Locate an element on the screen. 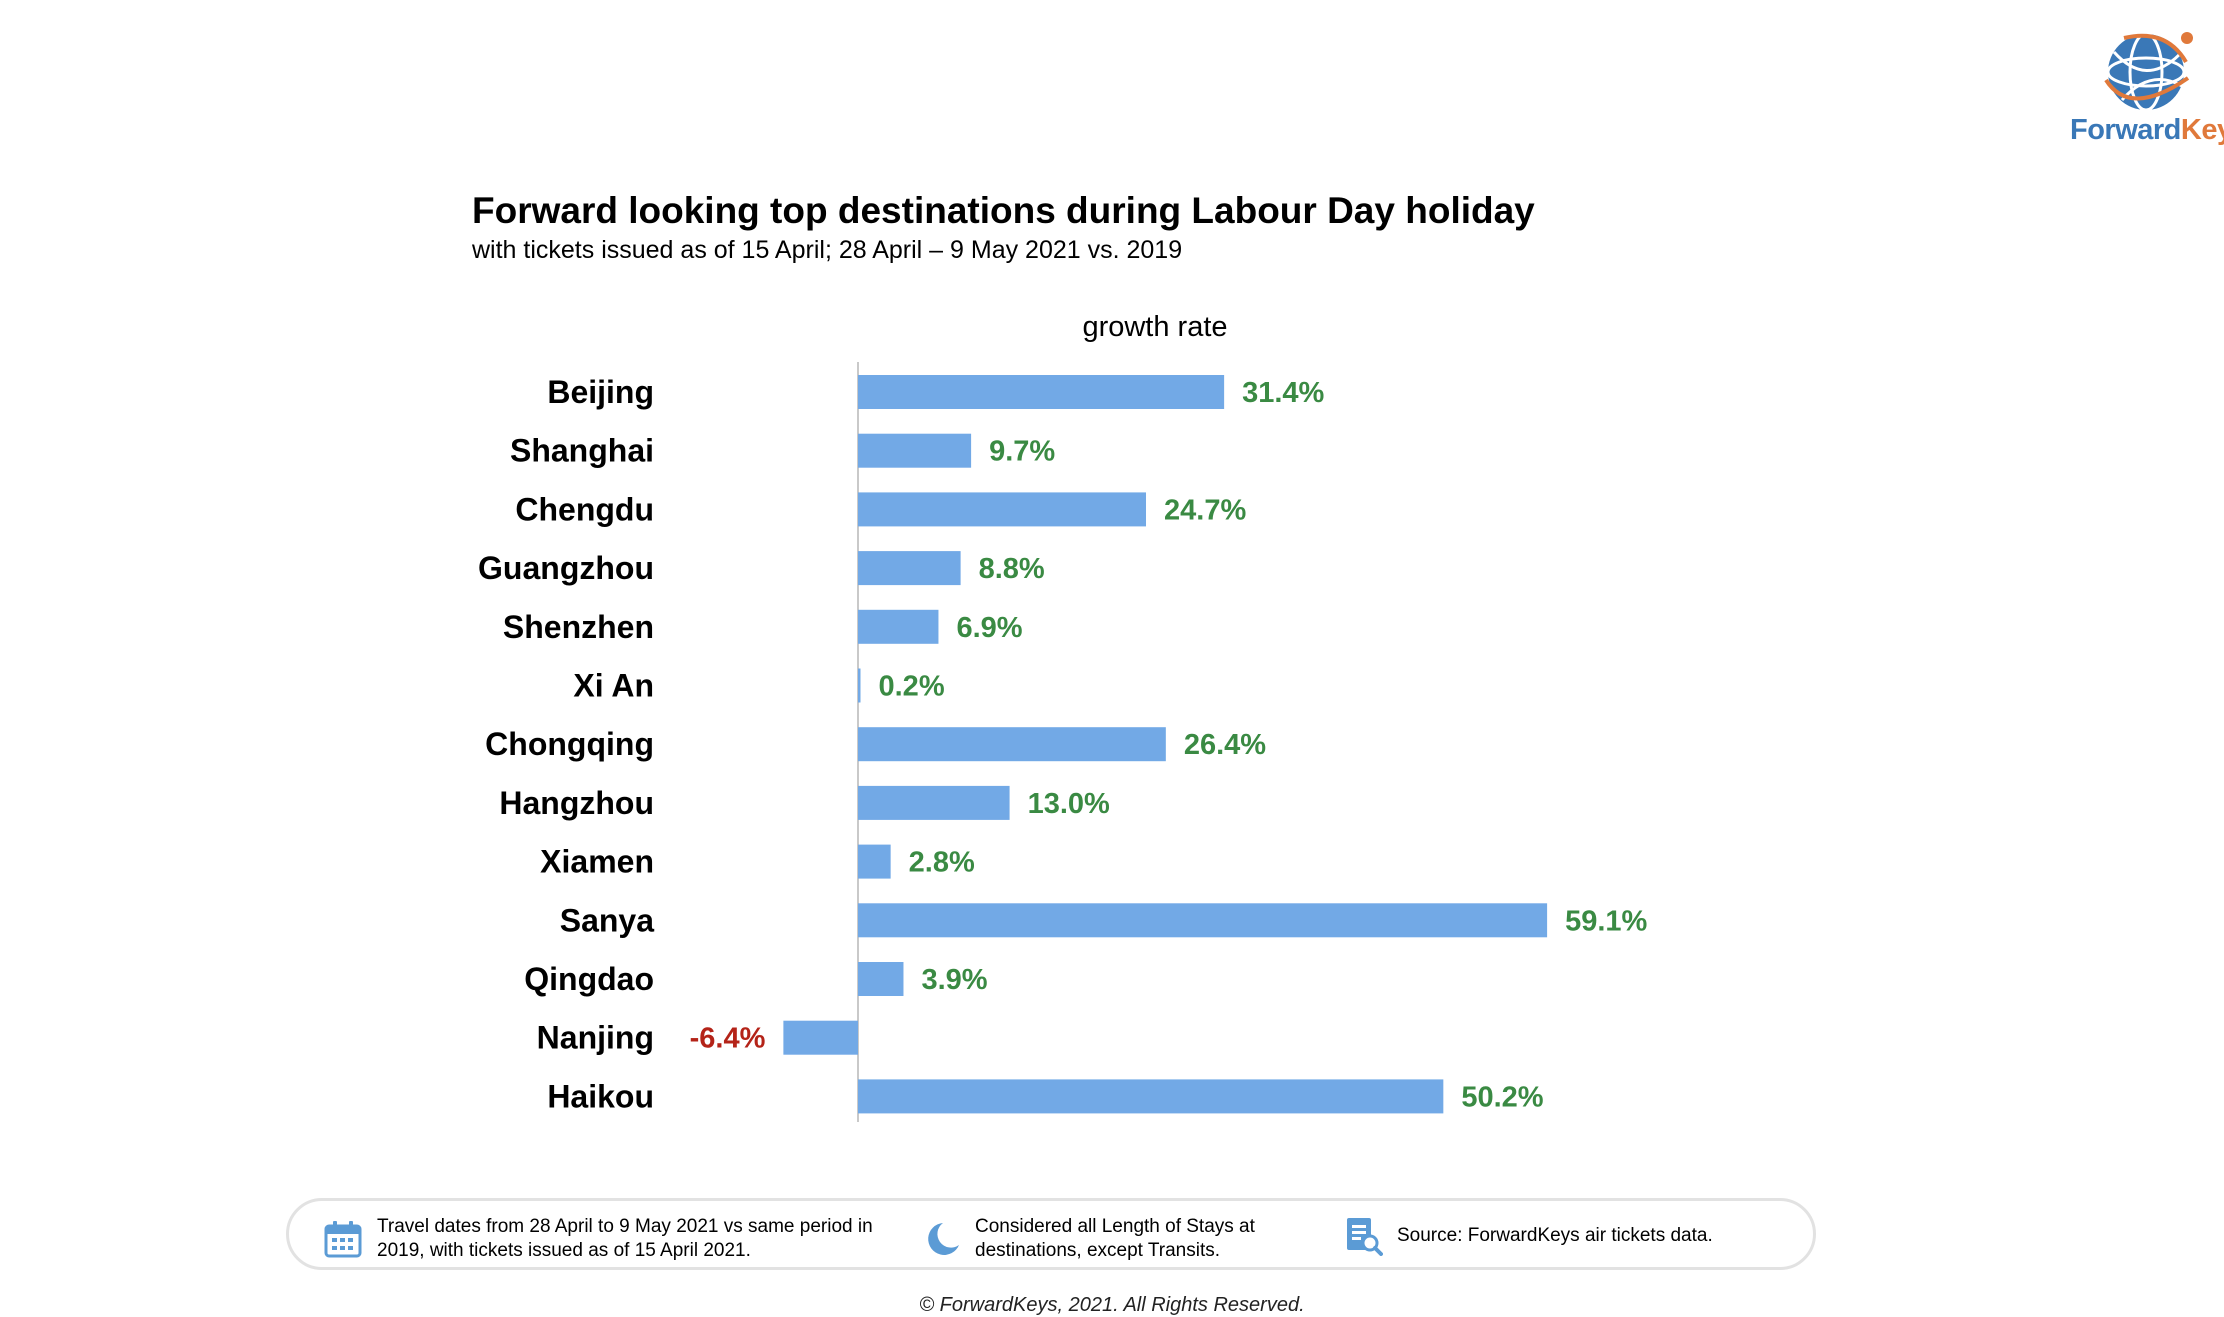 This screenshot has width=2224, height=1317. value-label: 50.2% is located at coordinates (1502, 1097).